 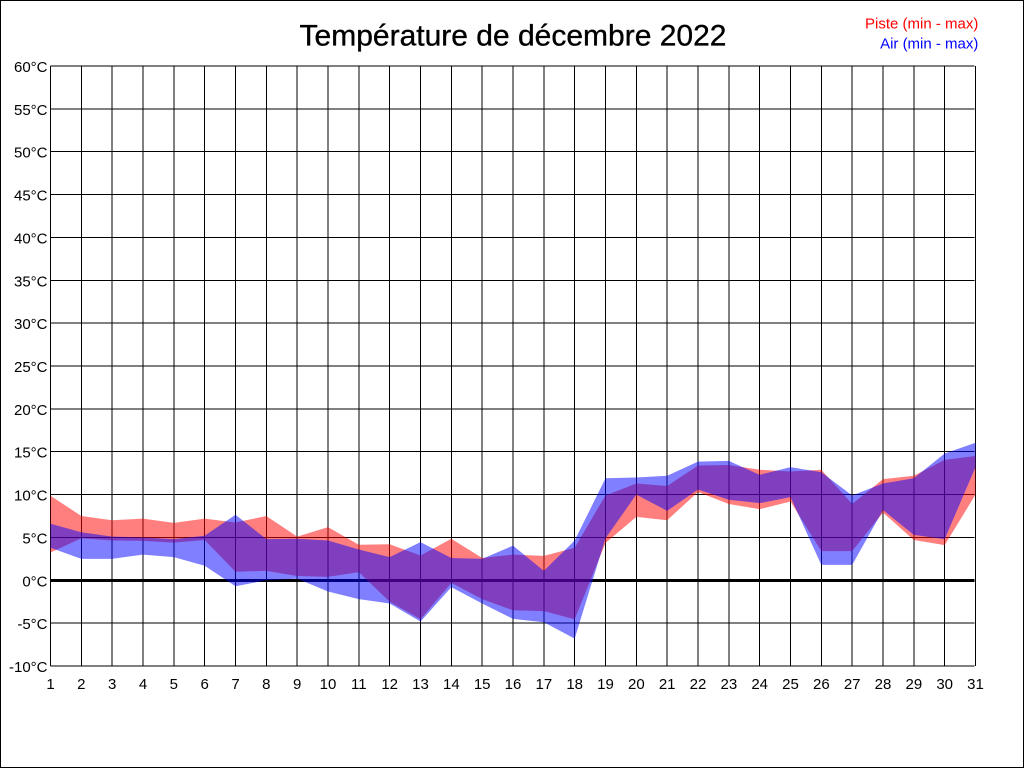 What do you see at coordinates (112, 684) in the screenshot?
I see `svg-text: 3` at bounding box center [112, 684].